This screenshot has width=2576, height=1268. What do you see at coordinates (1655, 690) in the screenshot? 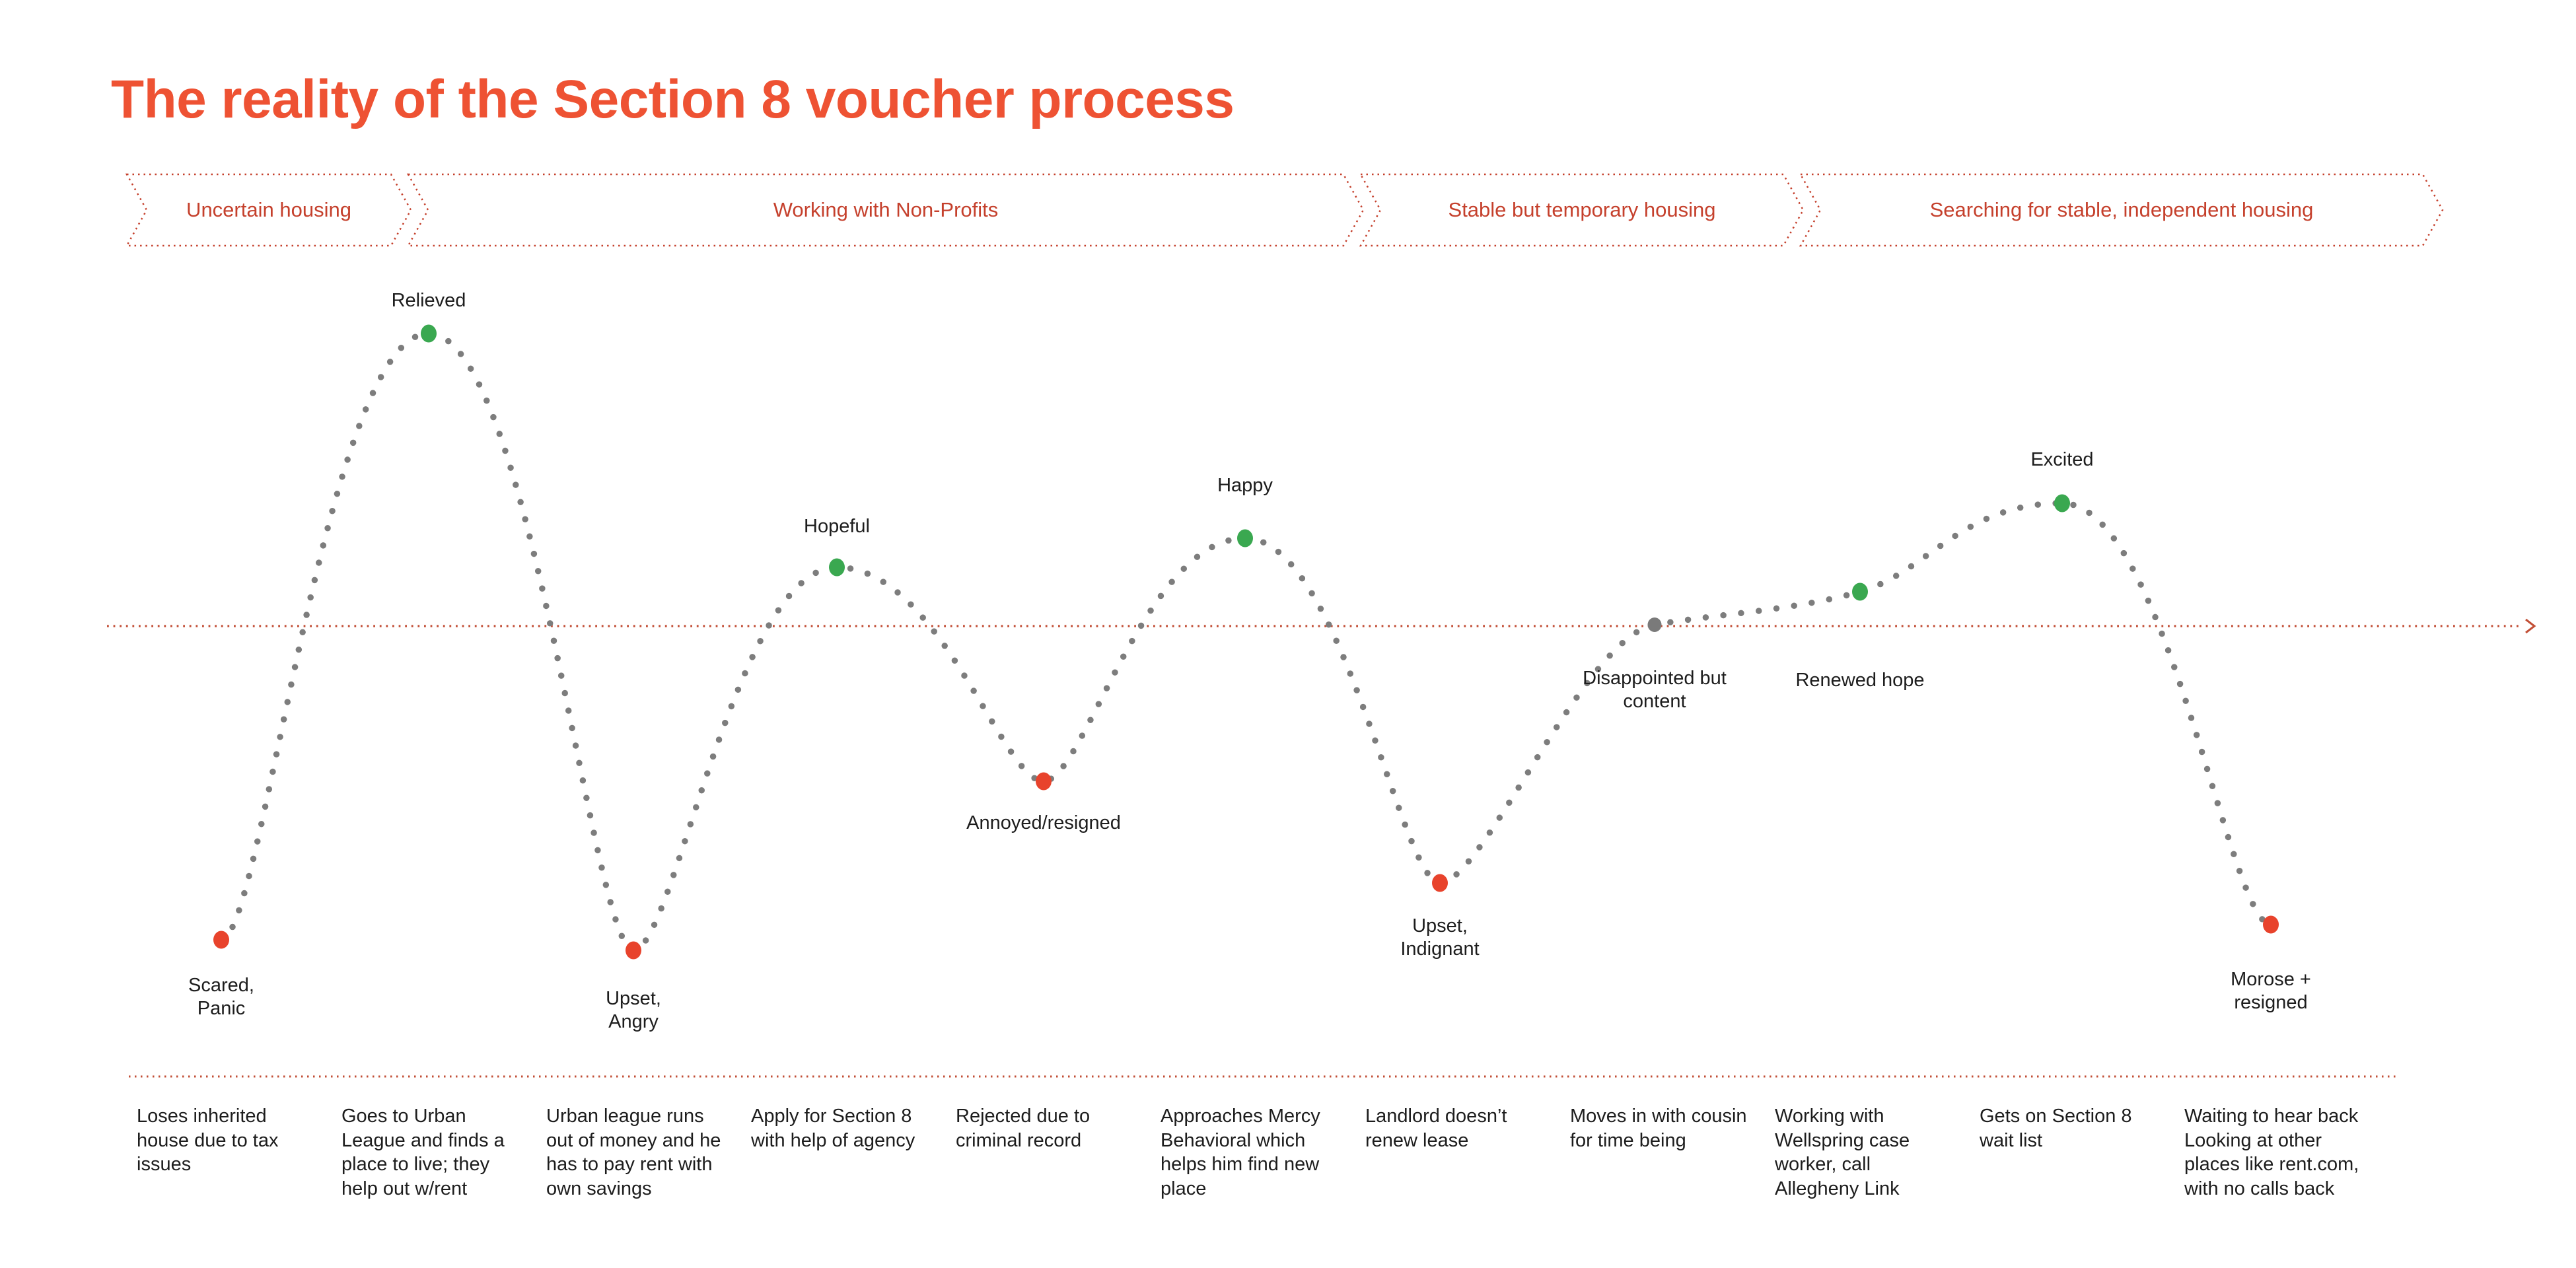
I see `journey-point-label: Disappointed but content` at bounding box center [1655, 690].